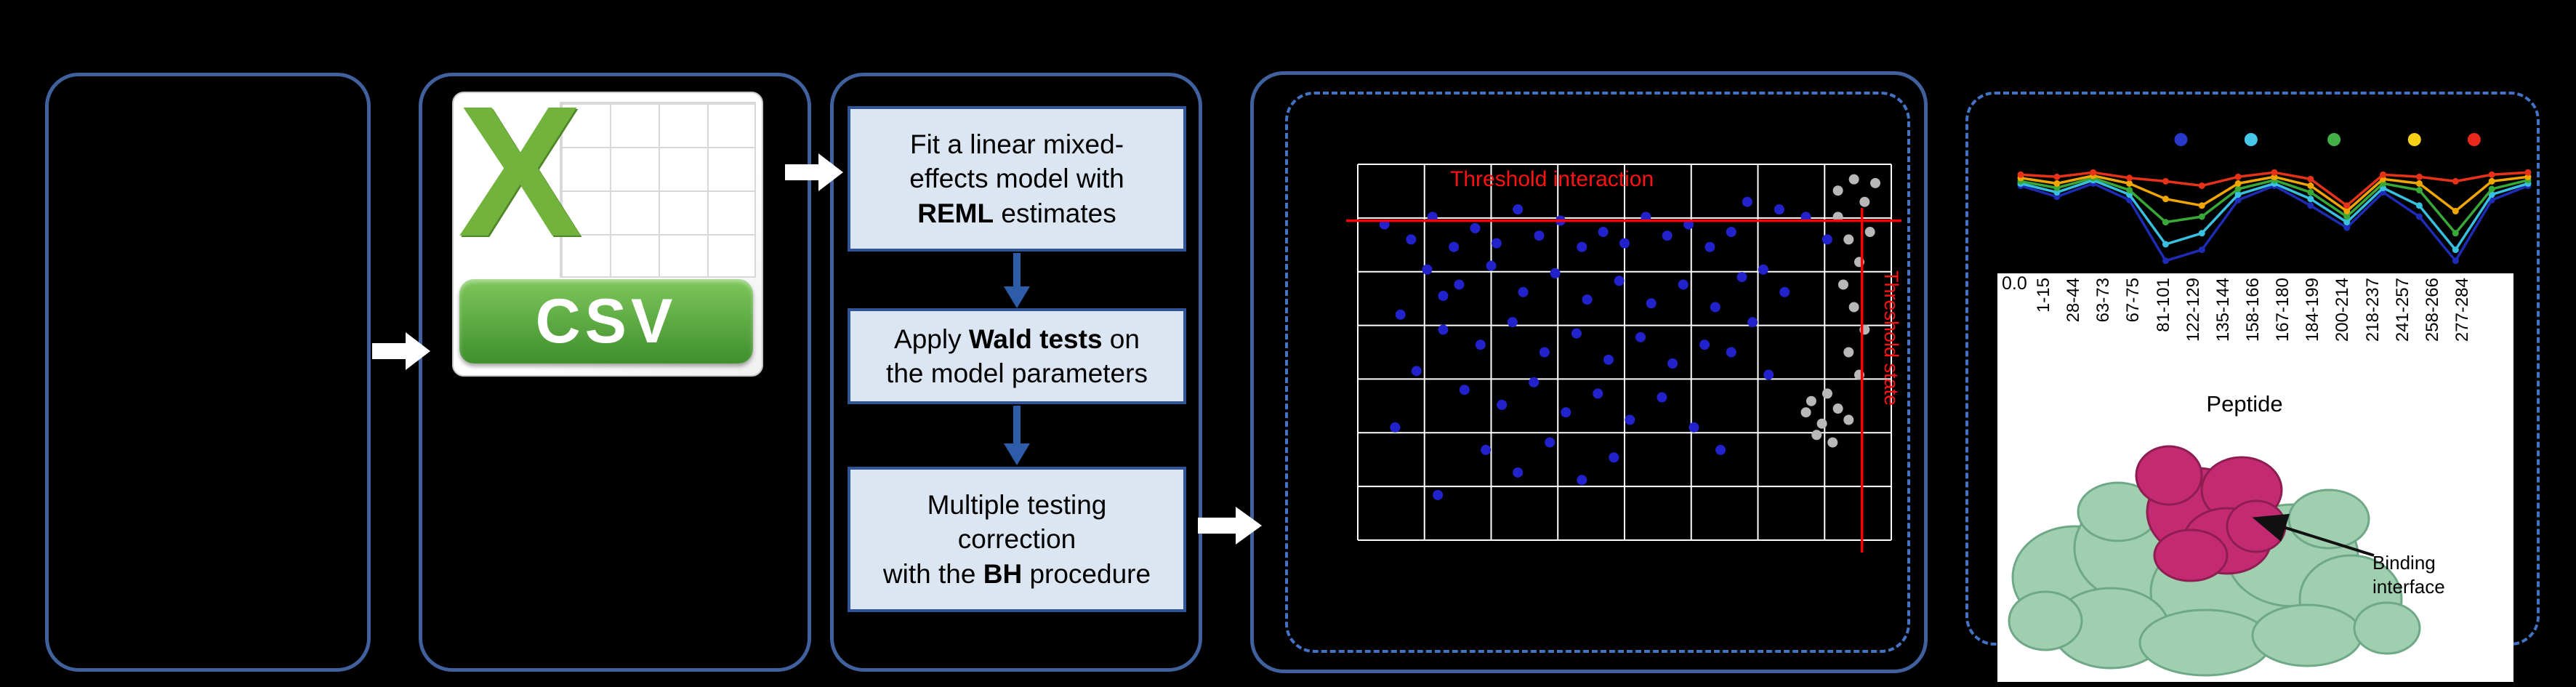 The image size is (2576, 687). I want to click on threshold-state-label: Threshold state, so click(1891, 338).